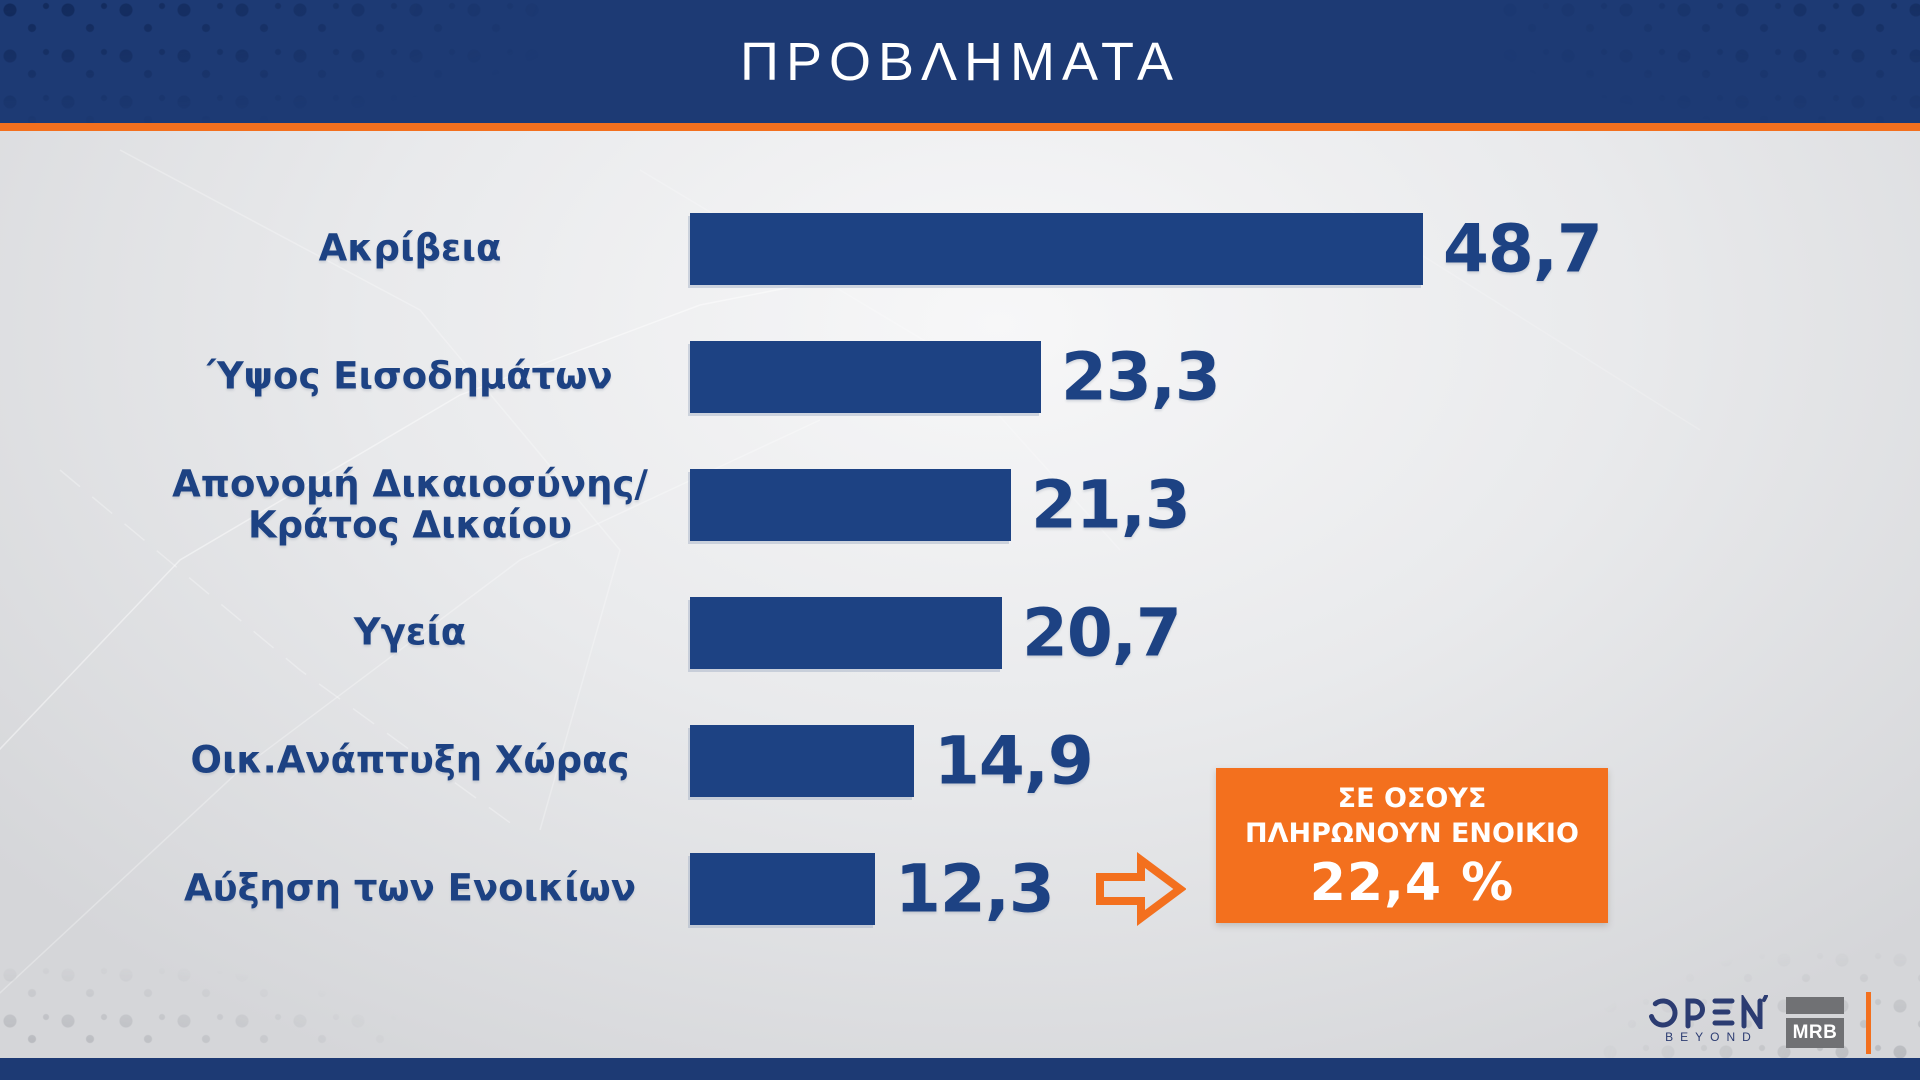  Describe the element at coordinates (975, 889) in the screenshot. I see `value-label: 12,3` at that location.